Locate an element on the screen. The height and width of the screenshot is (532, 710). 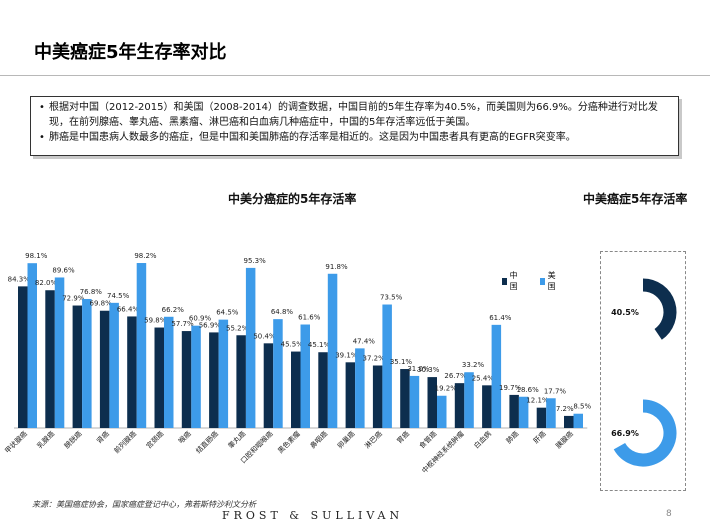
data-label: 33.2% is located at coordinates (473, 365).